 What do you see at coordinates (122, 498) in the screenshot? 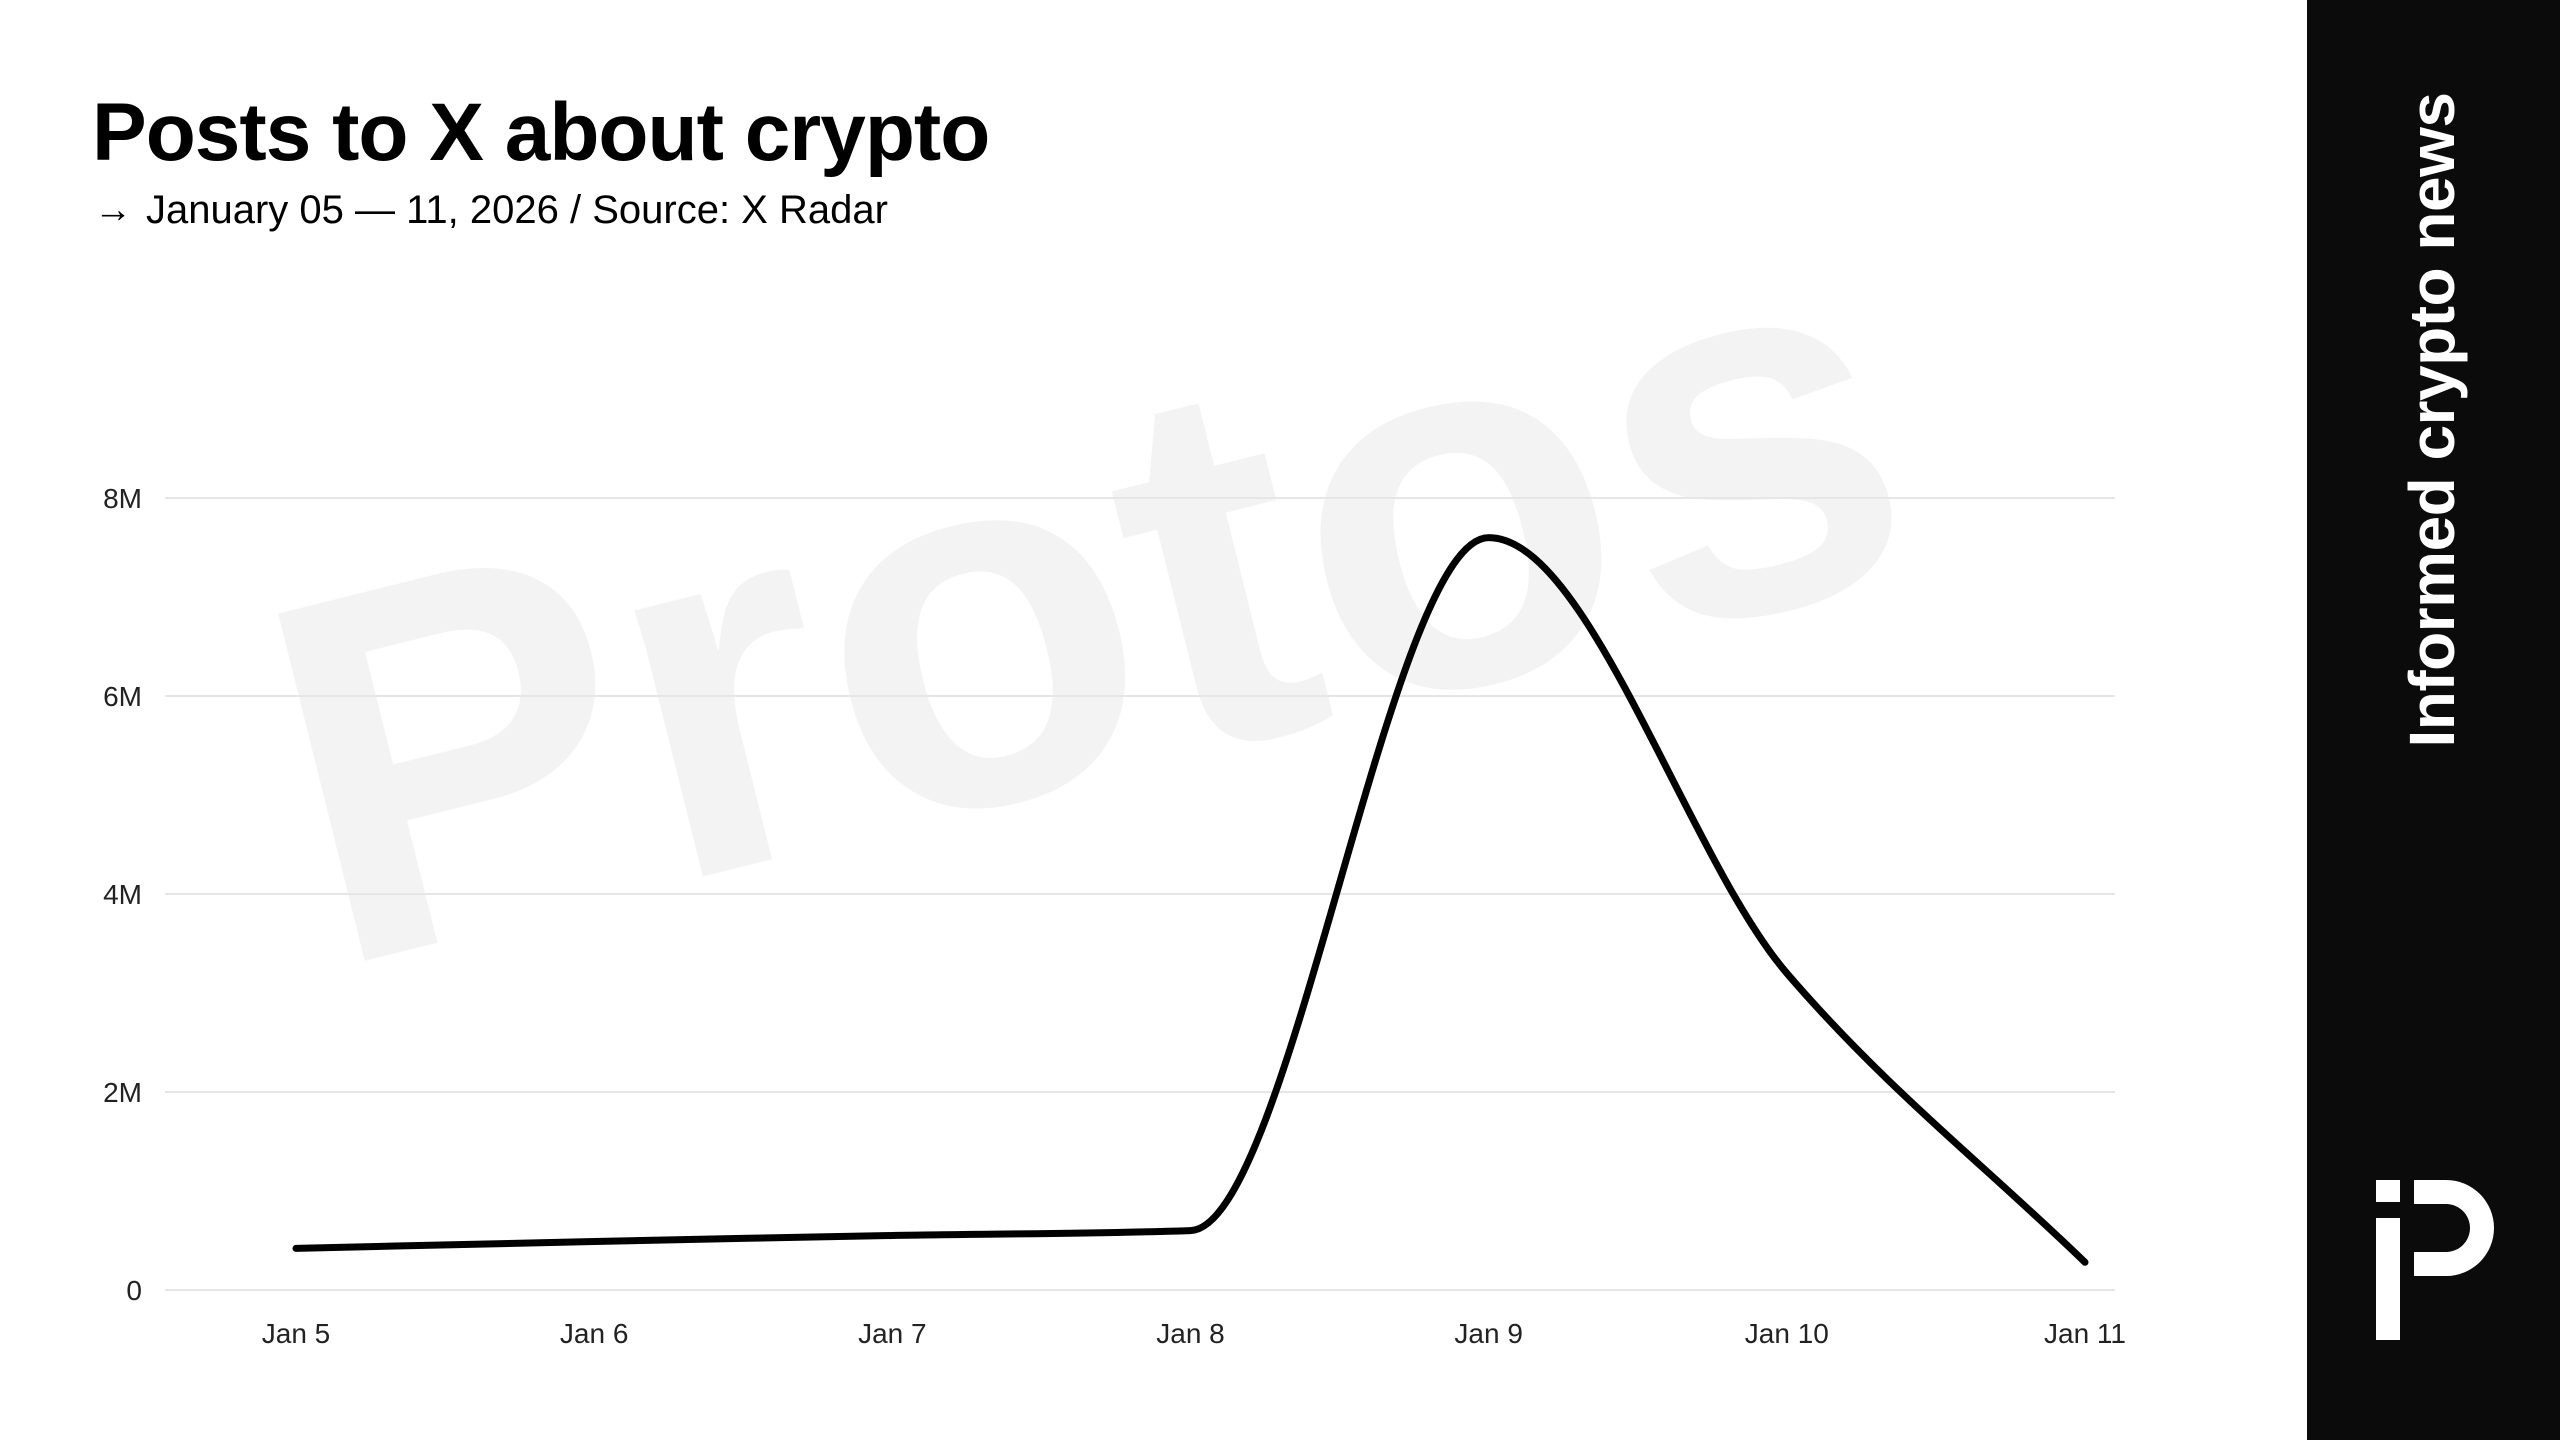
I see `y-tick-label: 8M` at bounding box center [122, 498].